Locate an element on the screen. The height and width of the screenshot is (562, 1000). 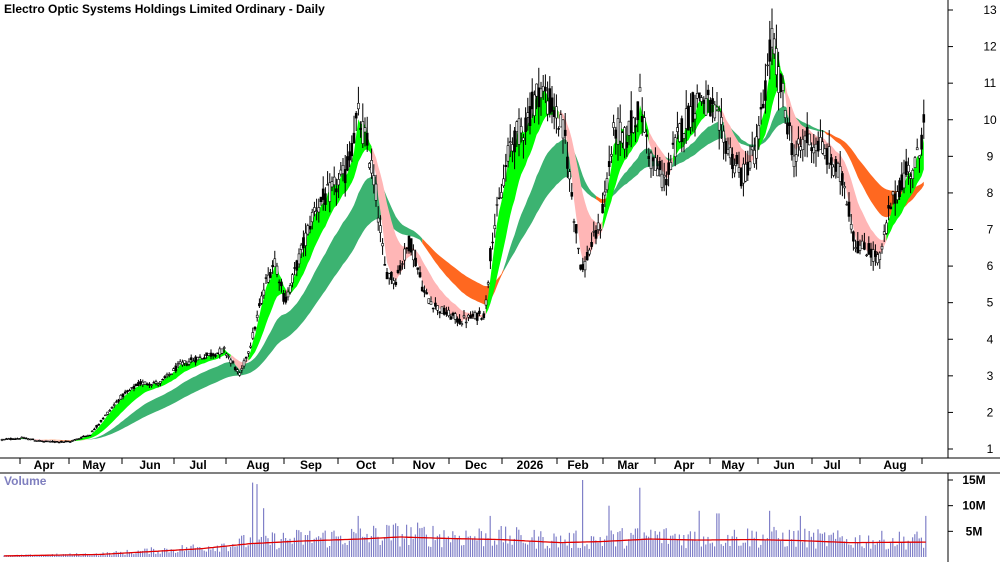
month-label: Nov is located at coordinates (424, 465).